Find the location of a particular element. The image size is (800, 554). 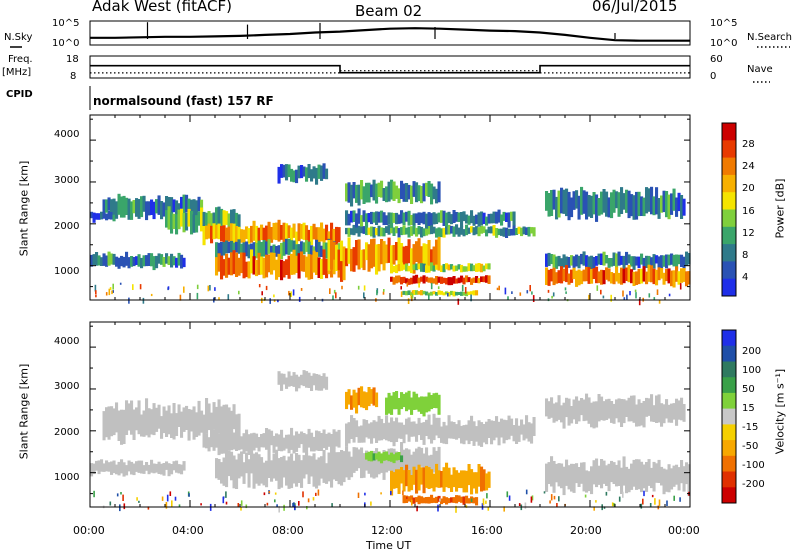

power-cbar-tick-20: 20 is located at coordinates (748, 188).